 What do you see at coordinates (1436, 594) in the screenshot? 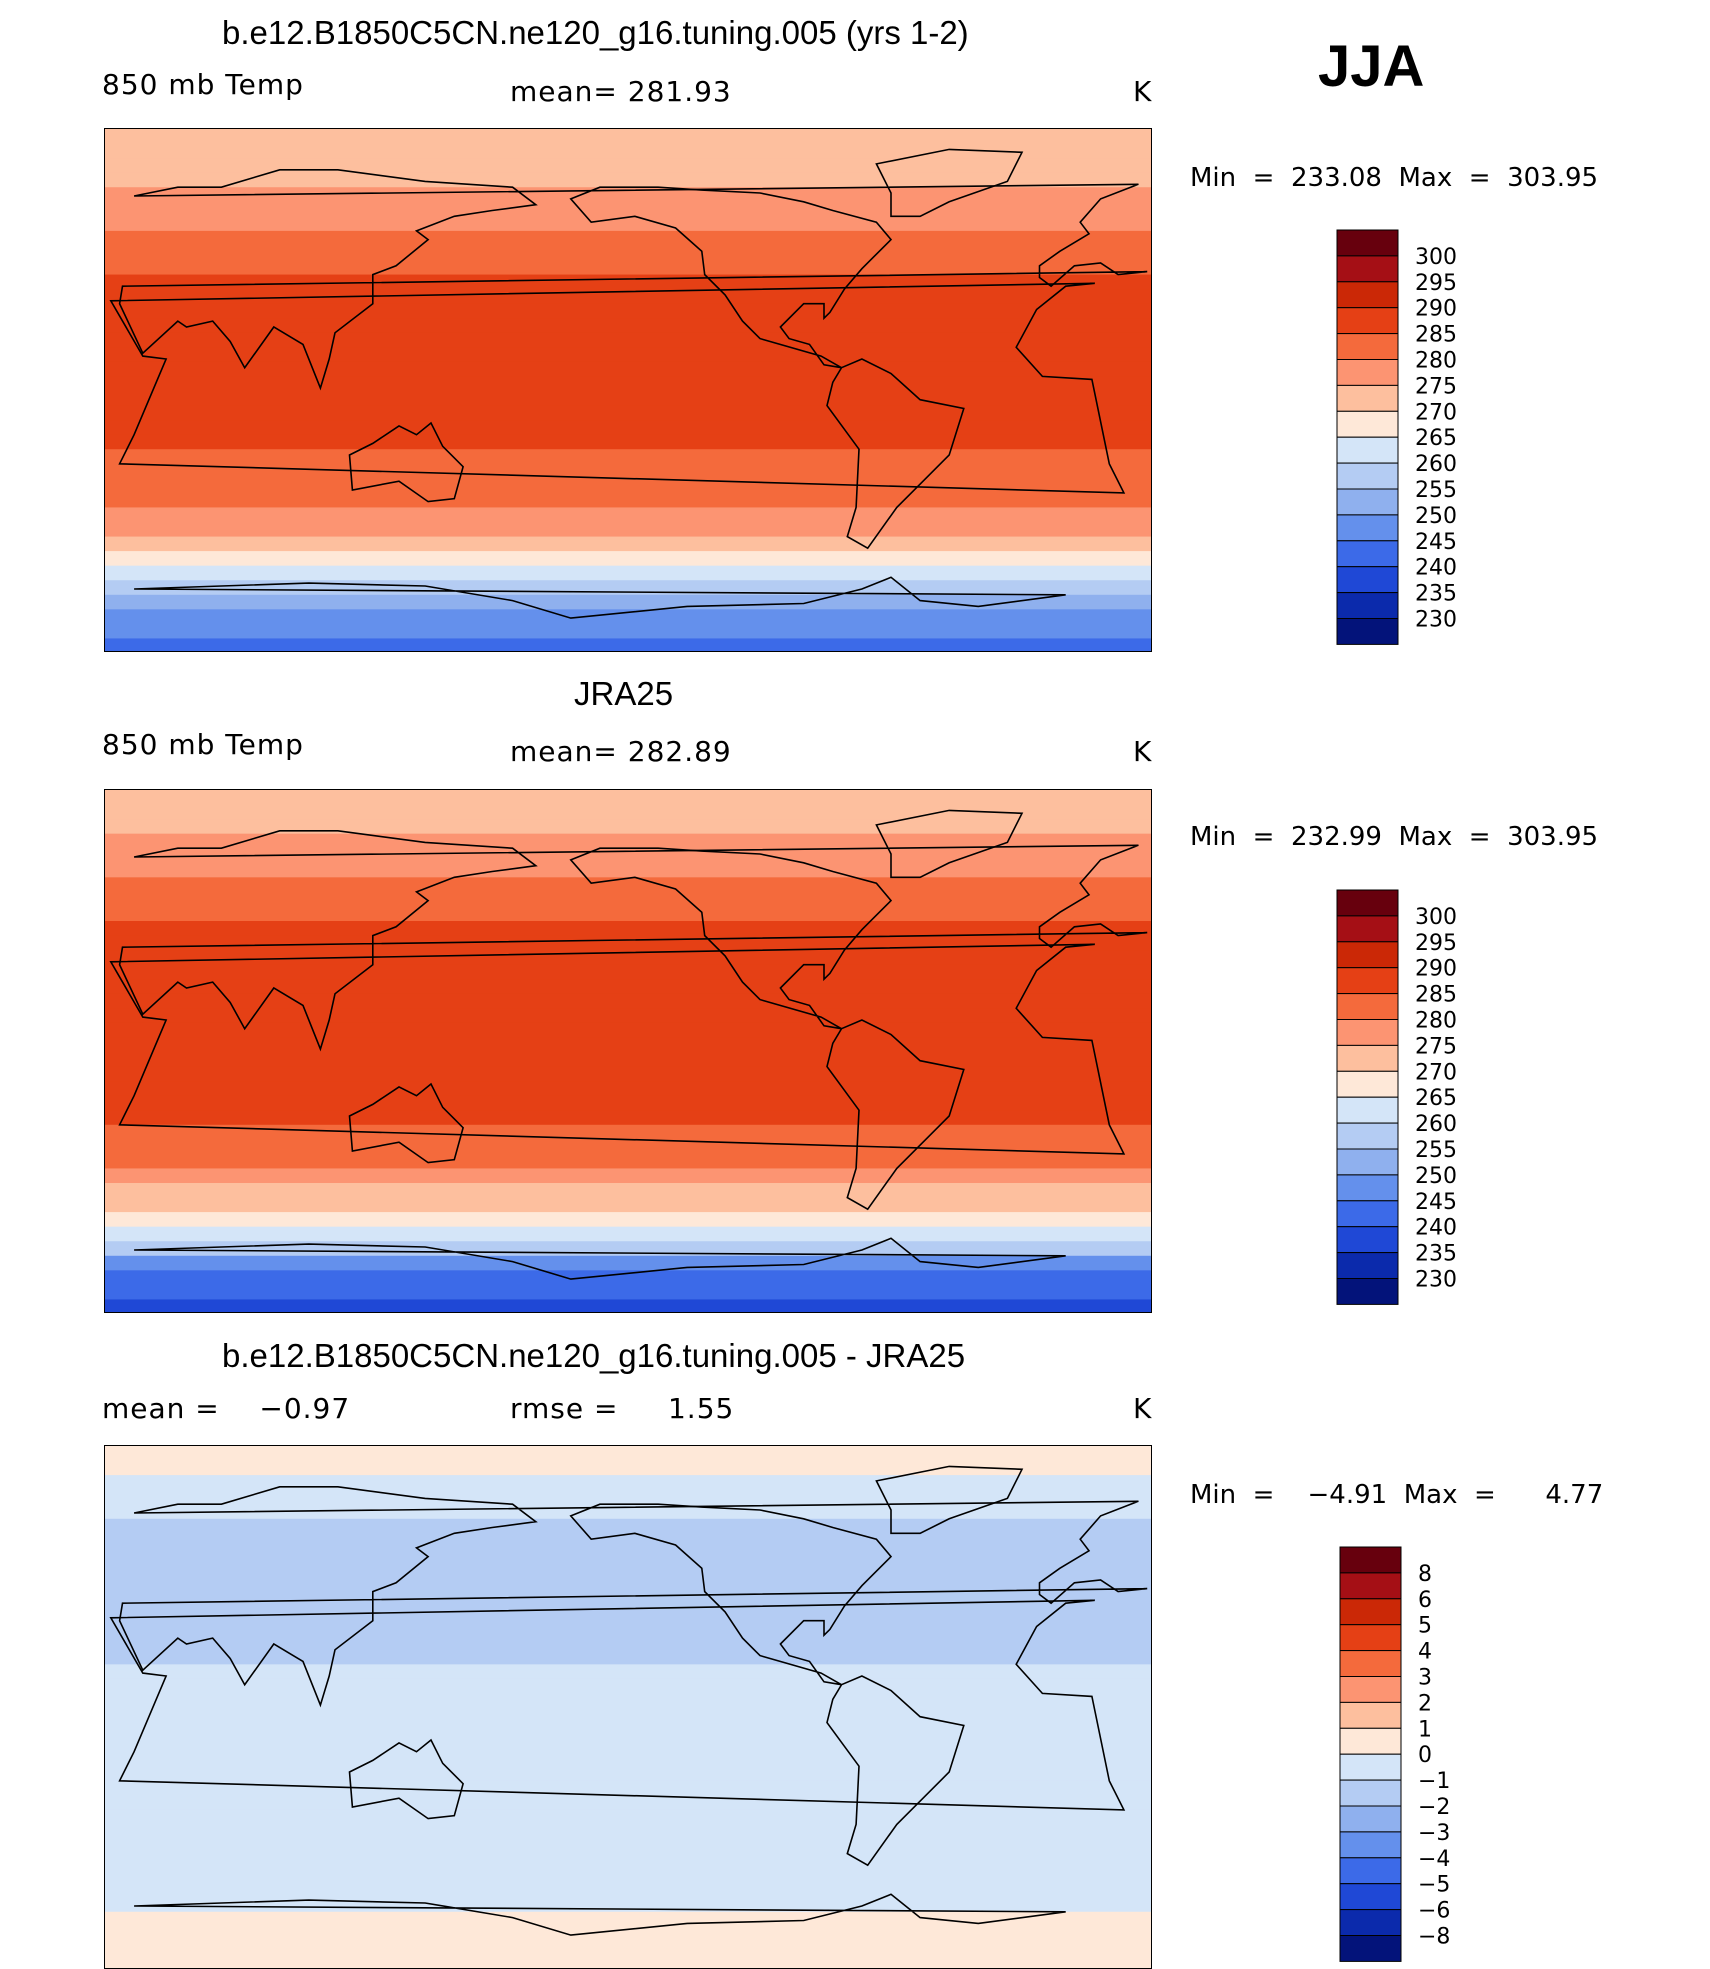
I see `colorbar-tick-label: 235` at bounding box center [1436, 594].